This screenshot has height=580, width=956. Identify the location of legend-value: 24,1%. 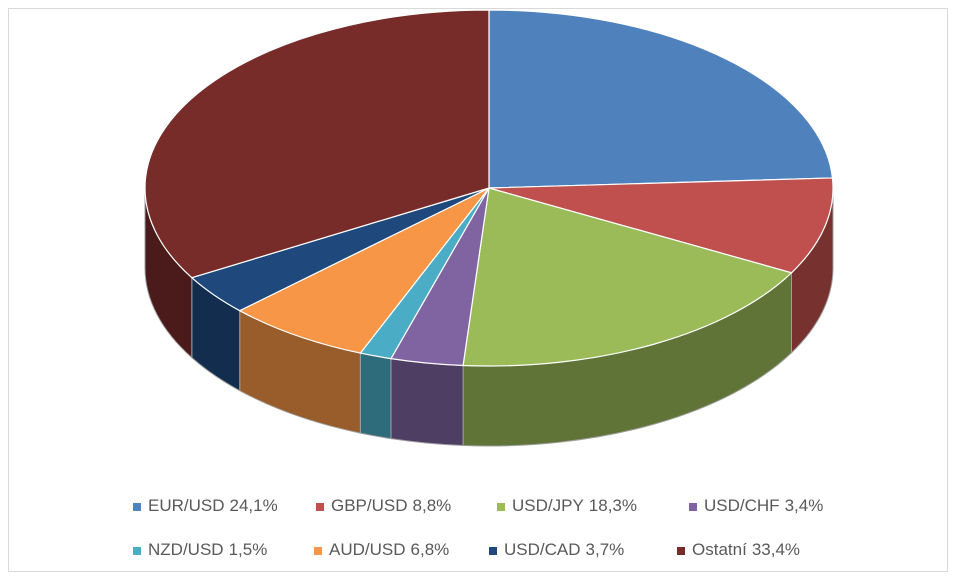
(254, 505).